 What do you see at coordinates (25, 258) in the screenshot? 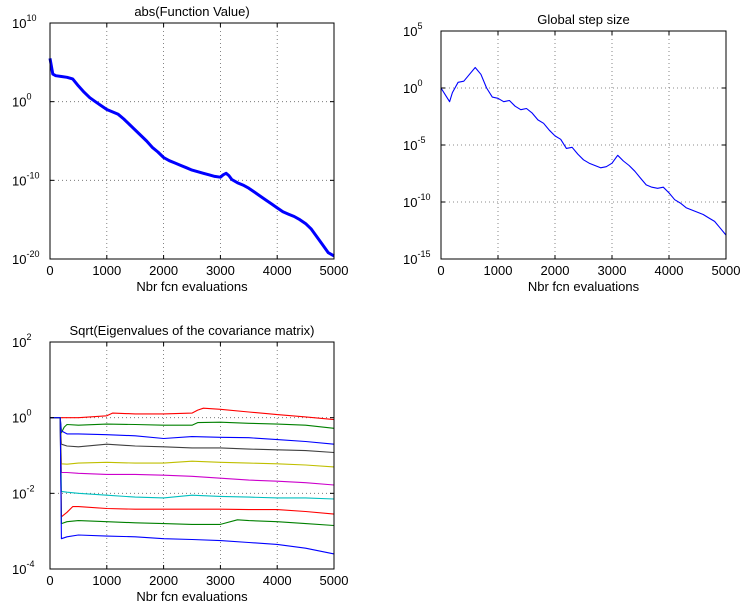
I see `y-tick-label: 10⁻²⁰` at bounding box center [25, 258].